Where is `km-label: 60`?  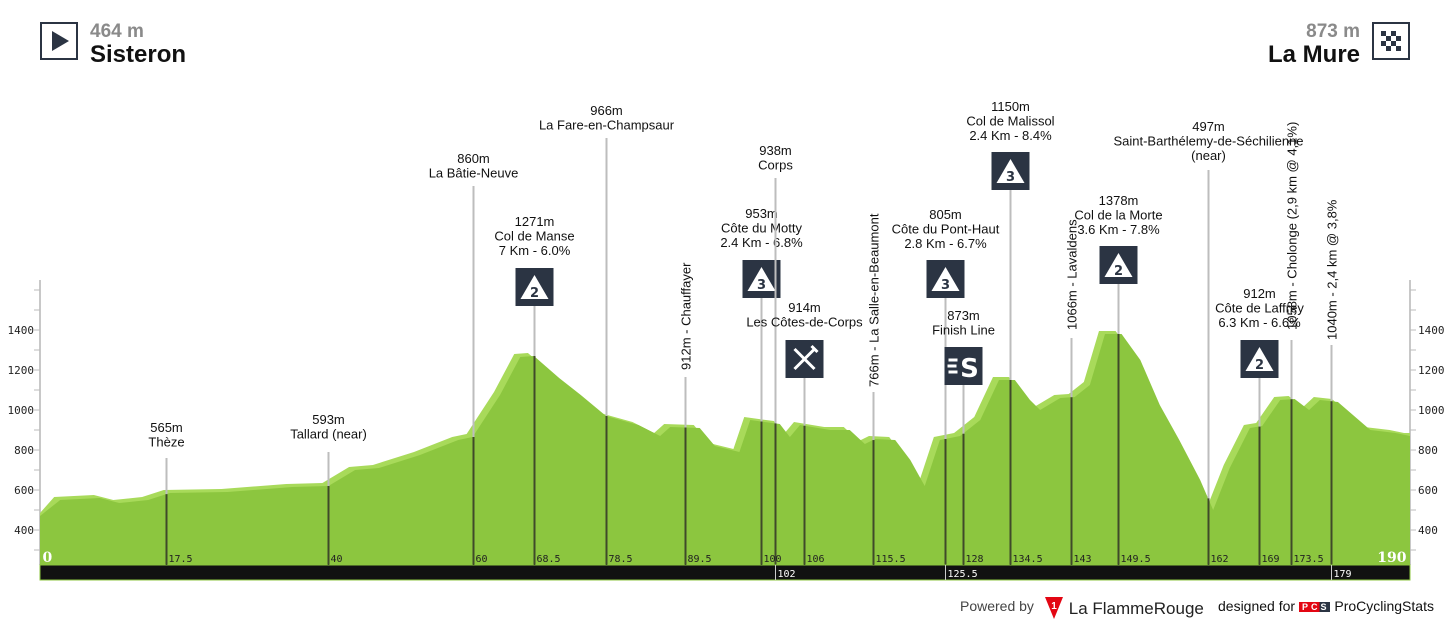 km-label: 60 is located at coordinates (482, 559).